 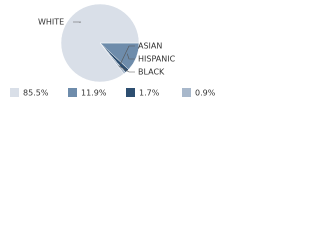 I want to click on legend-label: 1.7%, so click(x=149, y=93).